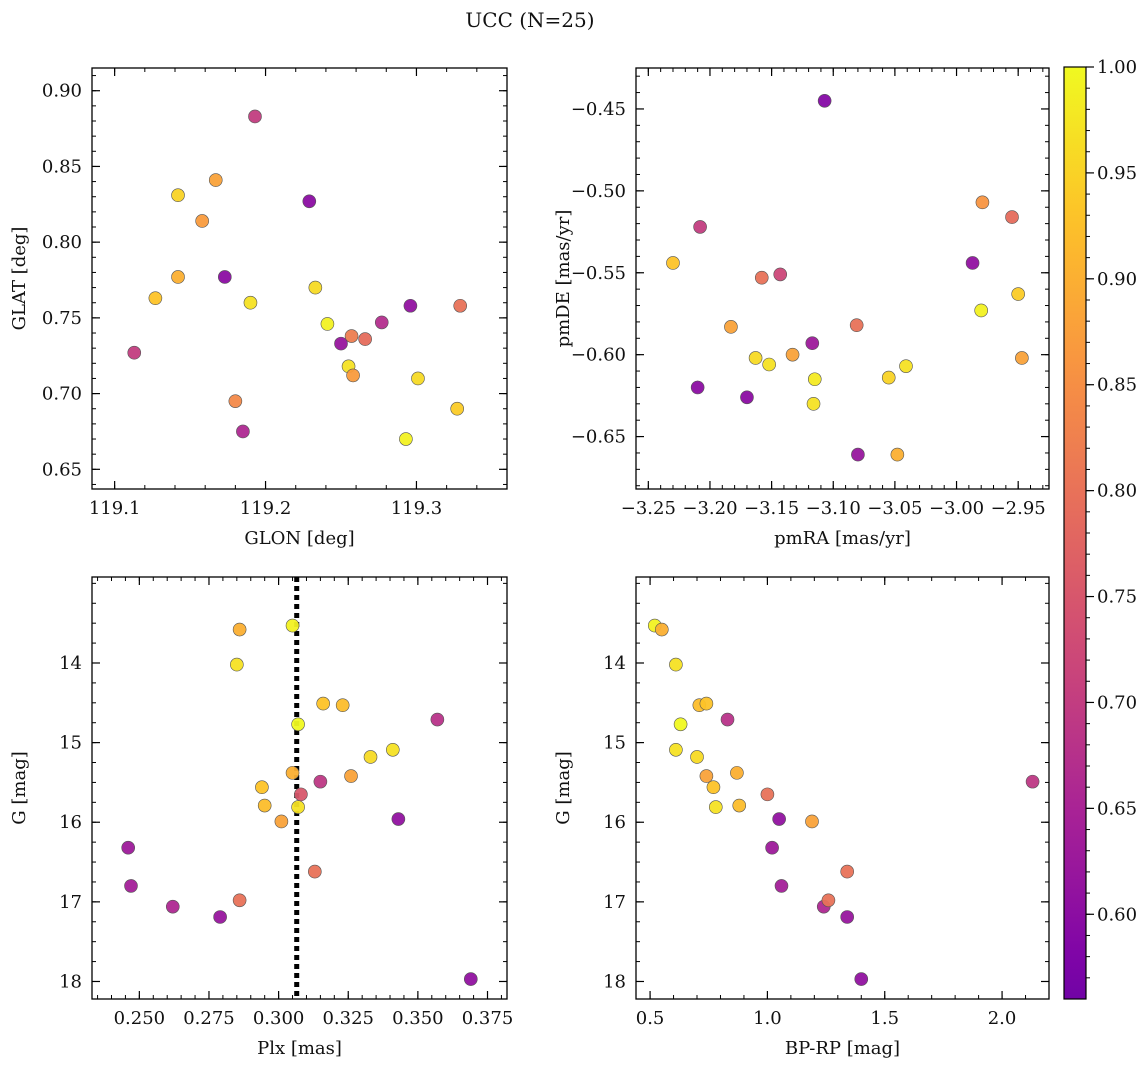 The width and height of the screenshot is (1148, 1067). I want to click on x-tick-label: 0.250, so click(140, 1018).